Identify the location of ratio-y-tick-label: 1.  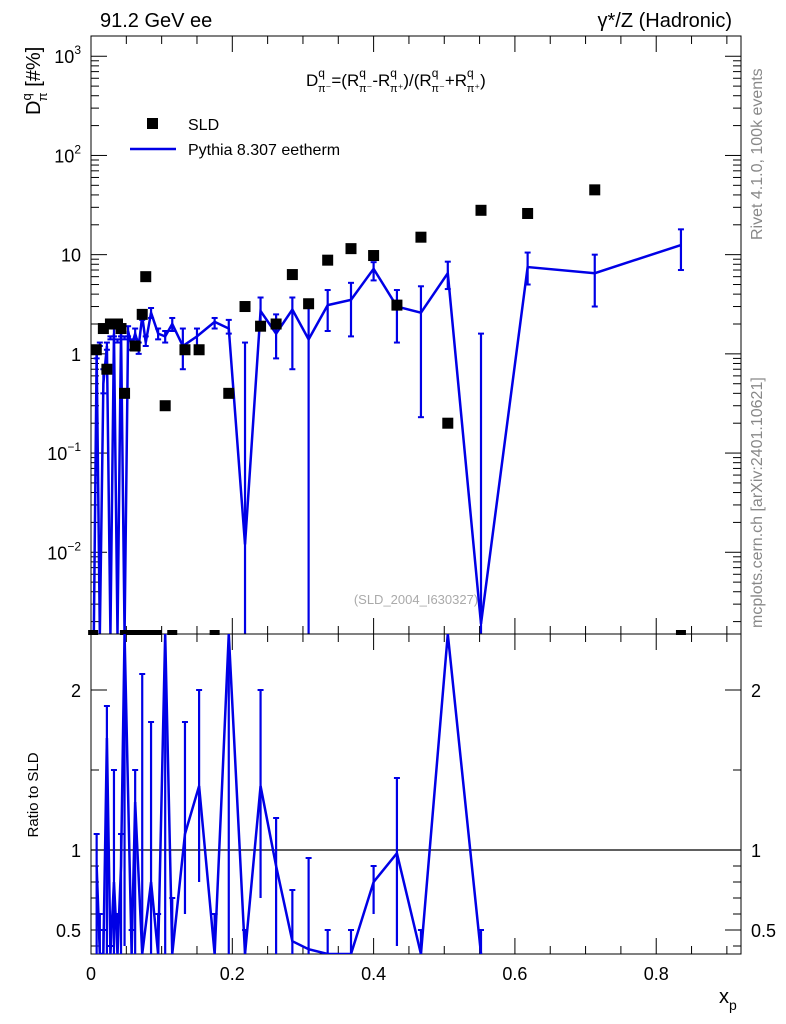
(76, 851).